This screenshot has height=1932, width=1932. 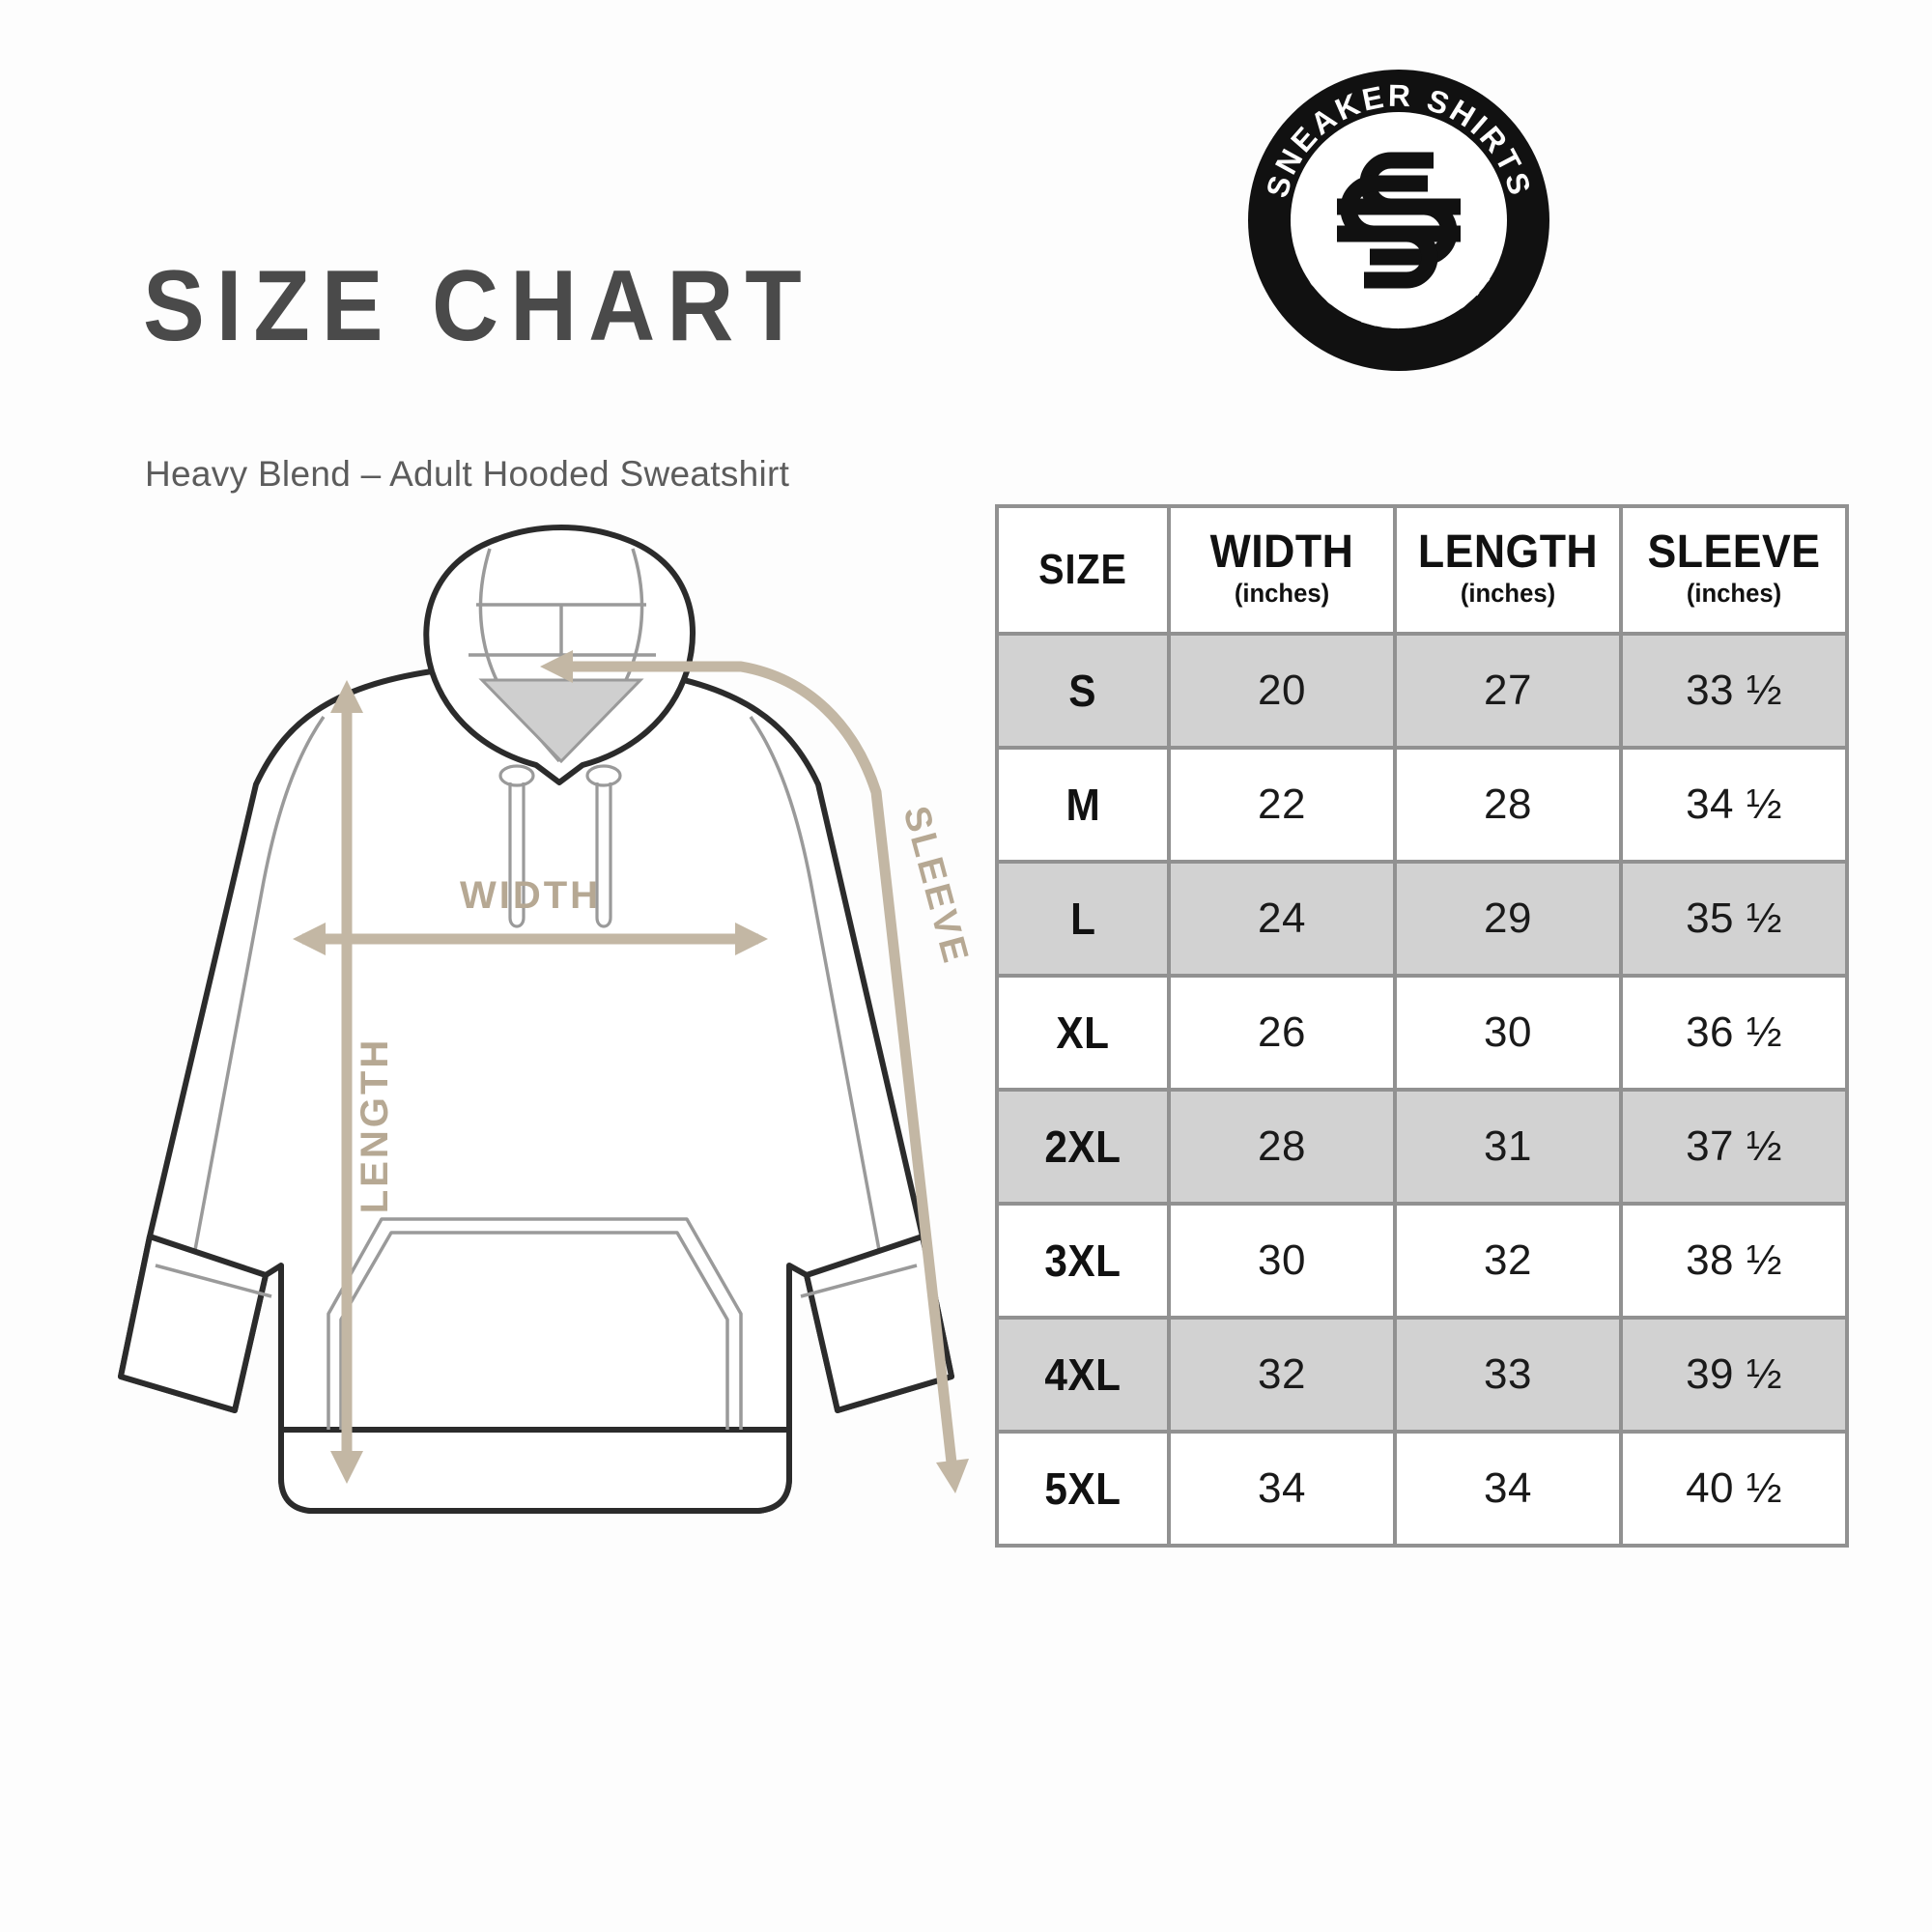 I want to click on width-label: WIDTH, so click(x=530, y=895).